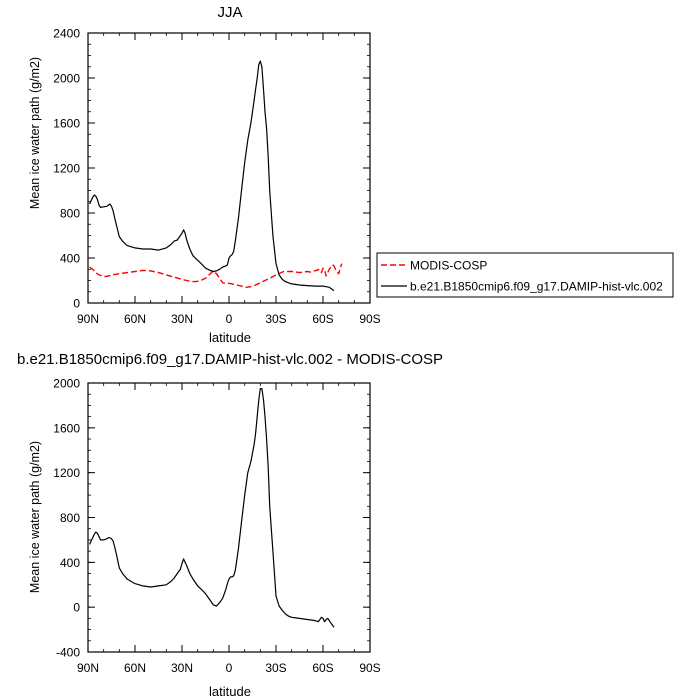  I want to click on bottom-y-tick-label: 1200, so click(66, 473).